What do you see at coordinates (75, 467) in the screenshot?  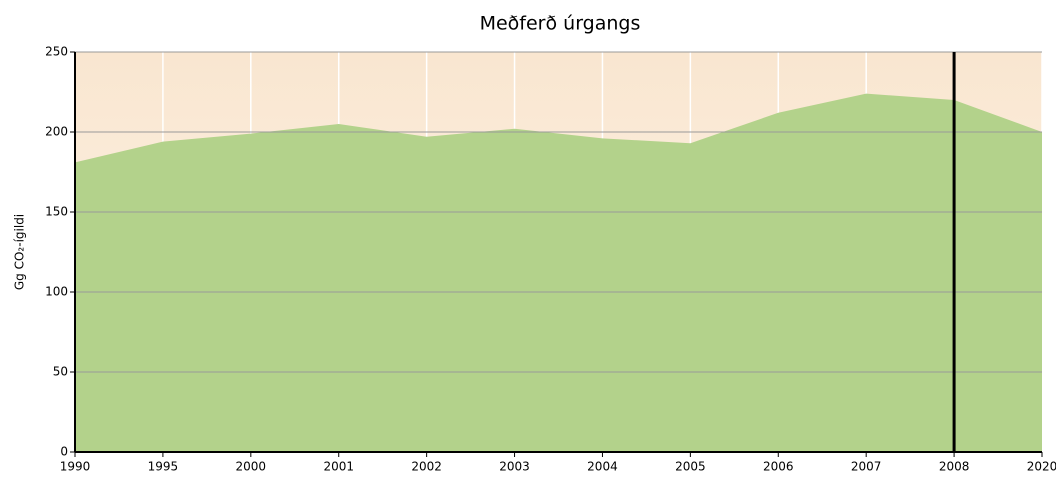 I see `x-tick-label: 1990` at bounding box center [75, 467].